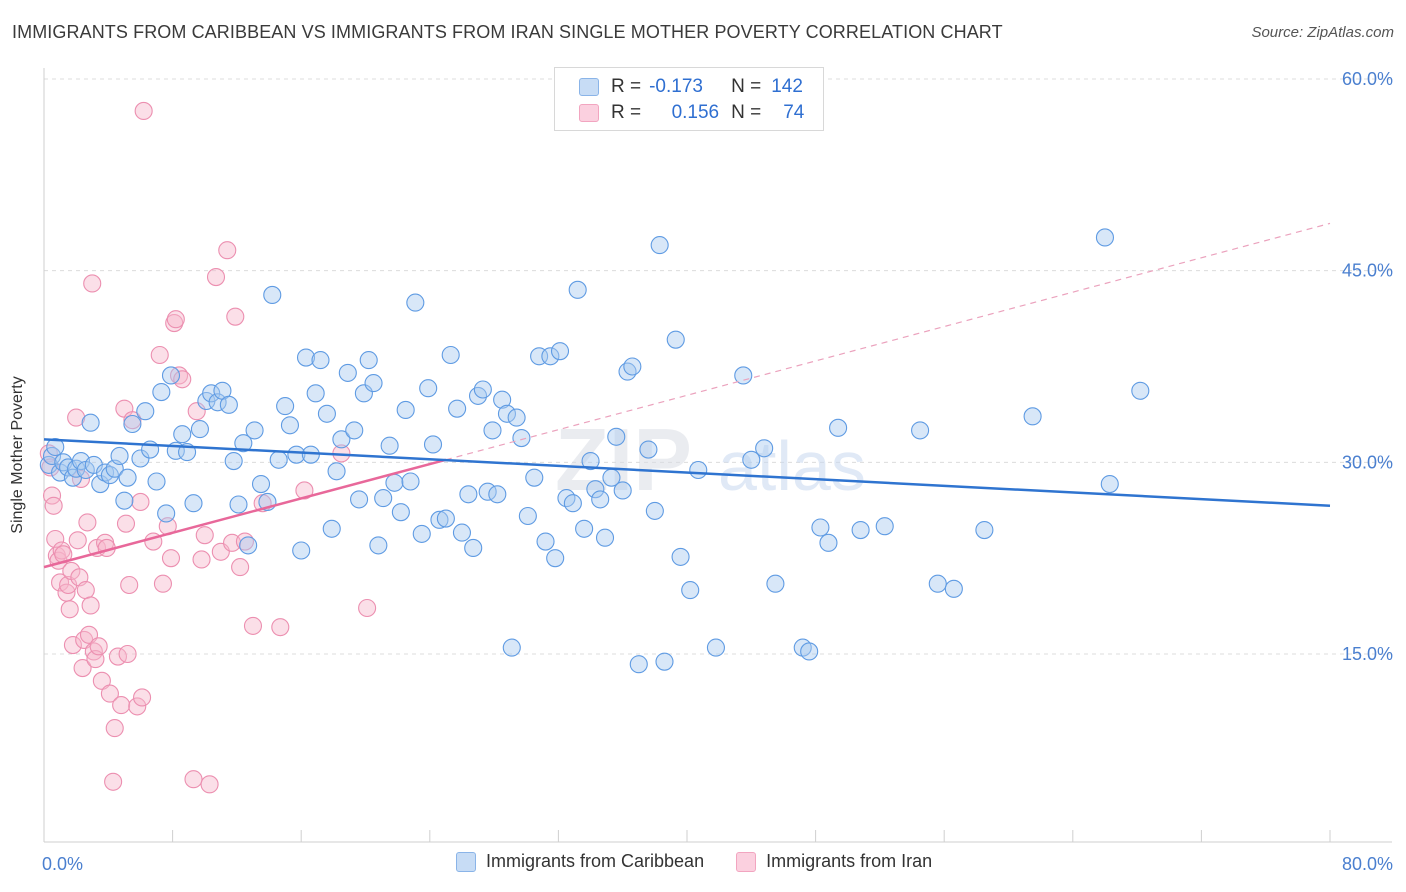  What do you see at coordinates (676, 86) in the screenshot?
I see `legend-r-value: -0.173` at bounding box center [676, 86].